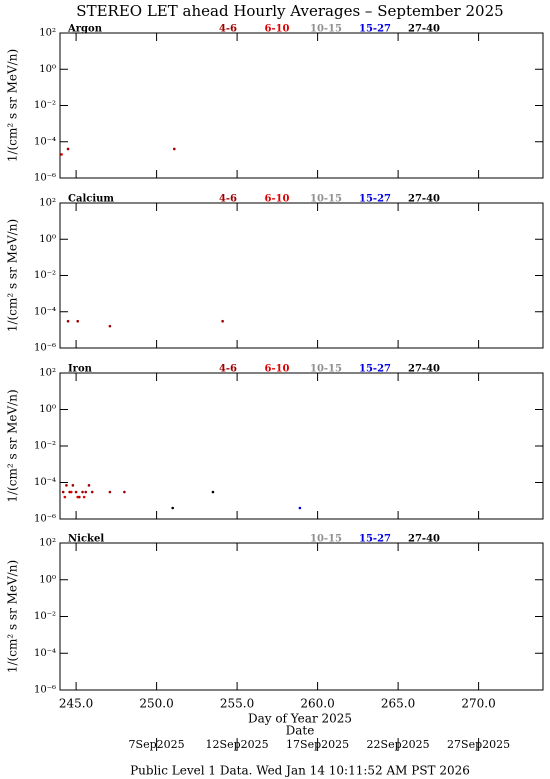  What do you see at coordinates (398, 704) in the screenshot?
I see `x-tick-label: 265.0` at bounding box center [398, 704].